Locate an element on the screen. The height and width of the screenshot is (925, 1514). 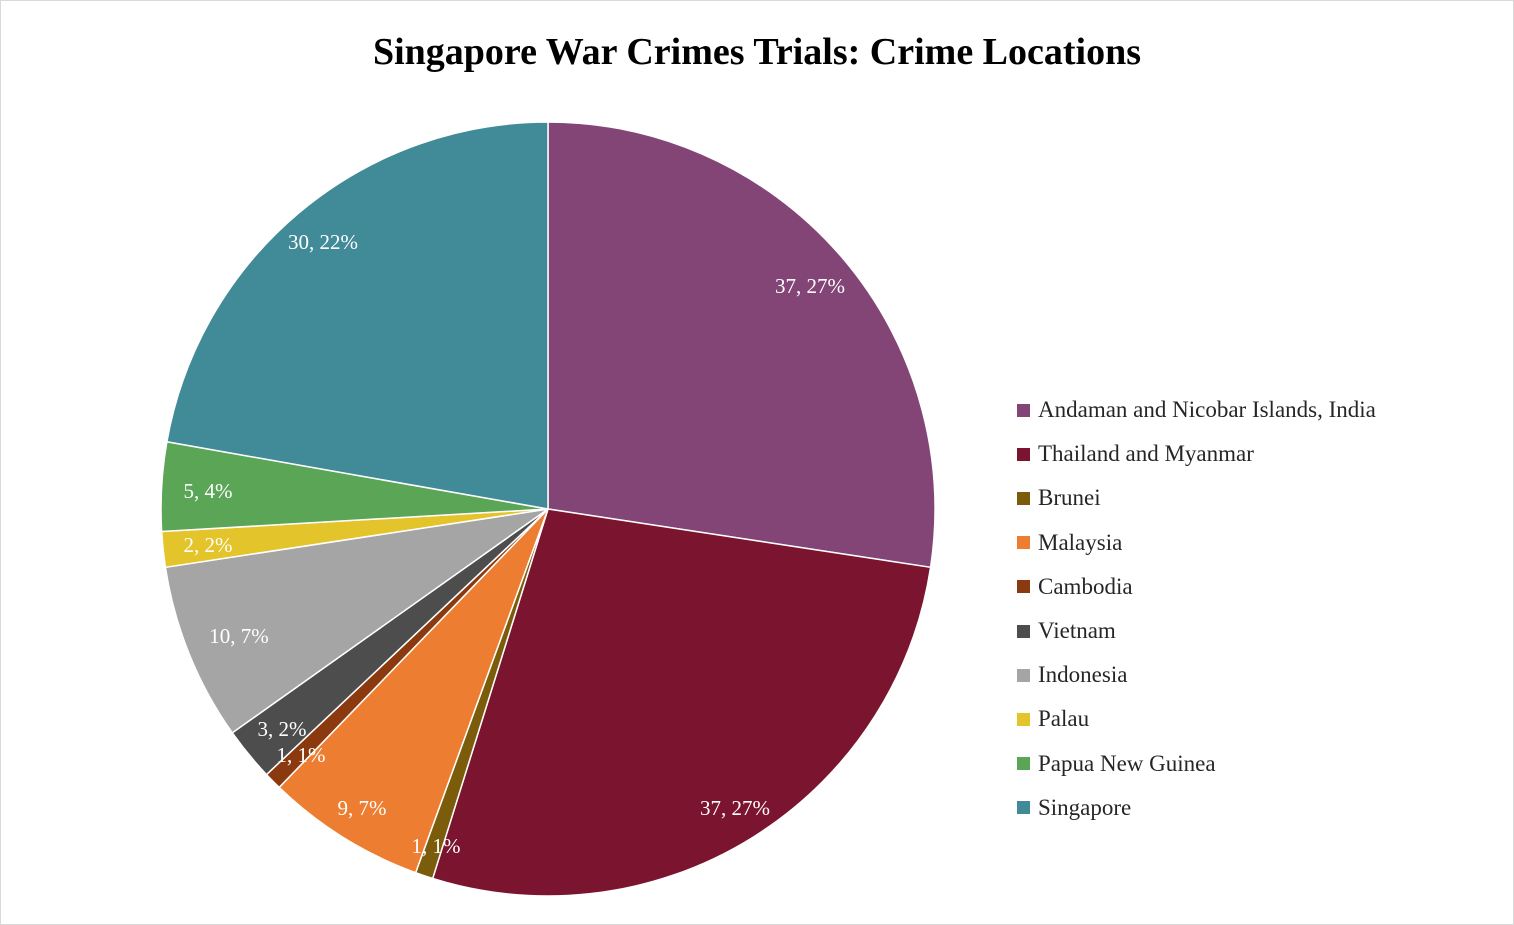
legend-label: Indonesia is located at coordinates (1083, 675).